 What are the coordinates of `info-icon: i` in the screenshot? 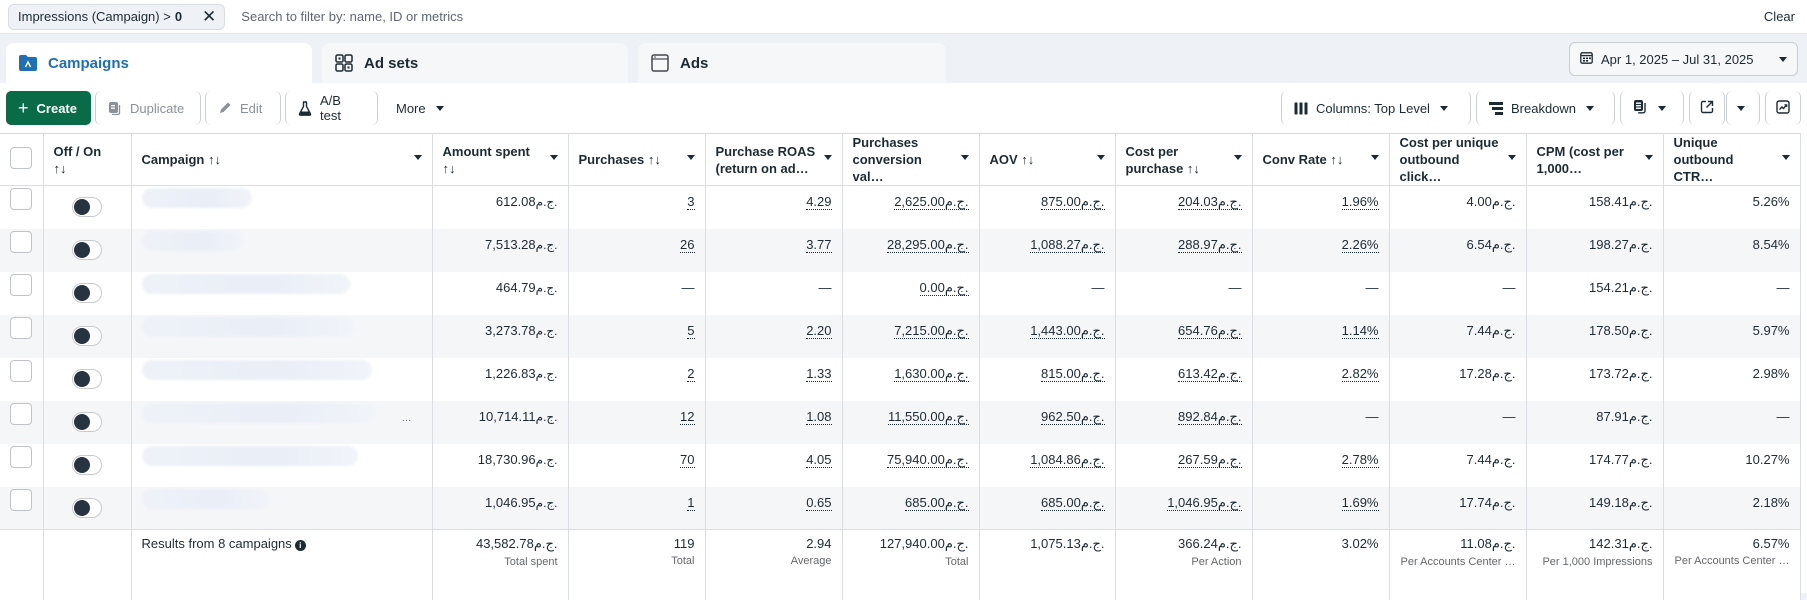 It's located at (300, 545).